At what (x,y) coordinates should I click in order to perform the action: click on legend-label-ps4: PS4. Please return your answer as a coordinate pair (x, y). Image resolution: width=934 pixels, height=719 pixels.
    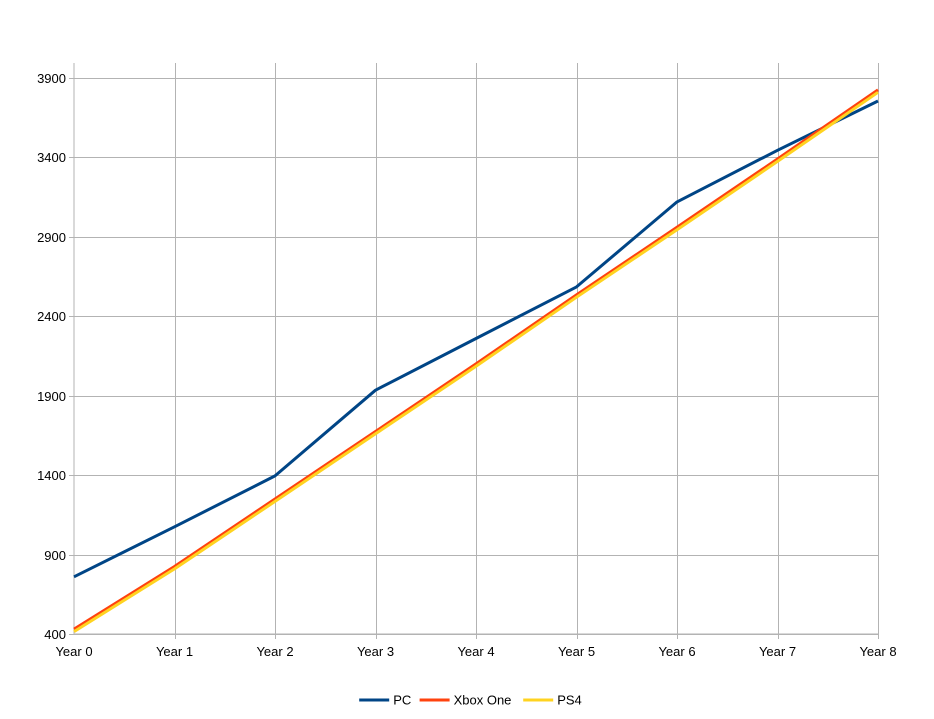
    Looking at the image, I should click on (569, 700).